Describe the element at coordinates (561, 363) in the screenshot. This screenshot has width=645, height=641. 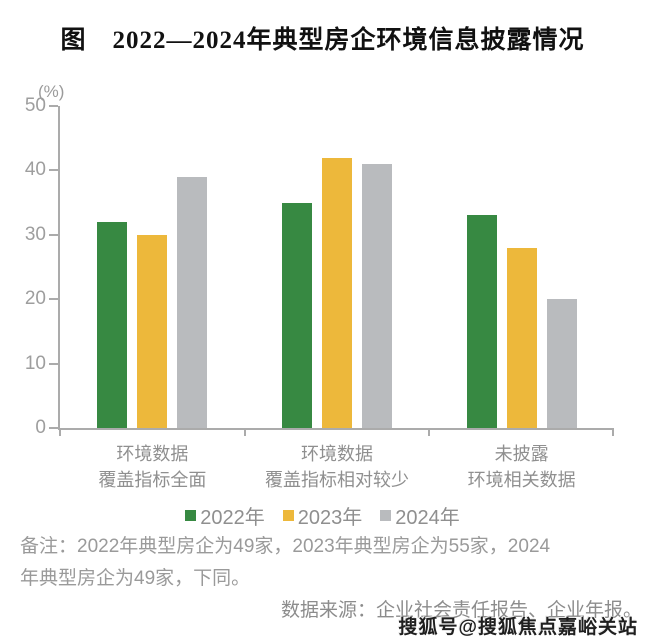
I see `bar-2024年-group3` at that location.